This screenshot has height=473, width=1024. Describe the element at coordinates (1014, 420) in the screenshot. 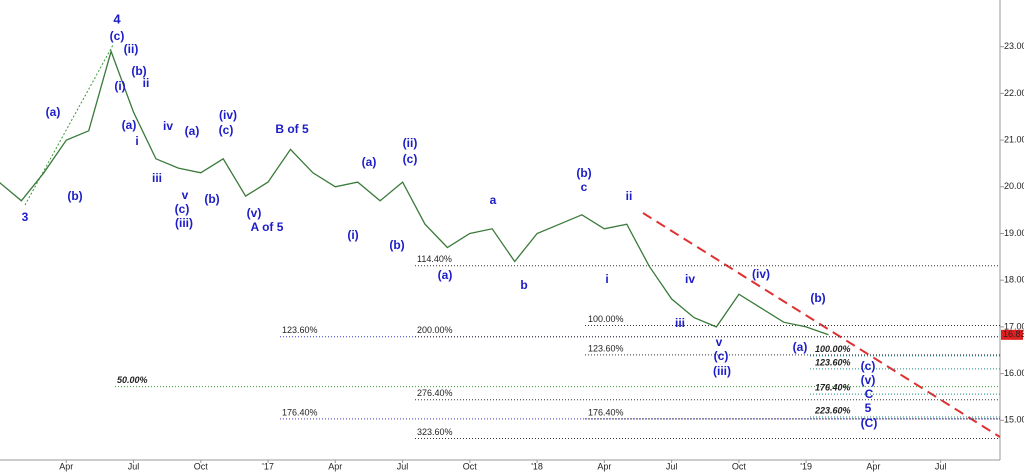

I see `y-tick-label: 15.00` at that location.